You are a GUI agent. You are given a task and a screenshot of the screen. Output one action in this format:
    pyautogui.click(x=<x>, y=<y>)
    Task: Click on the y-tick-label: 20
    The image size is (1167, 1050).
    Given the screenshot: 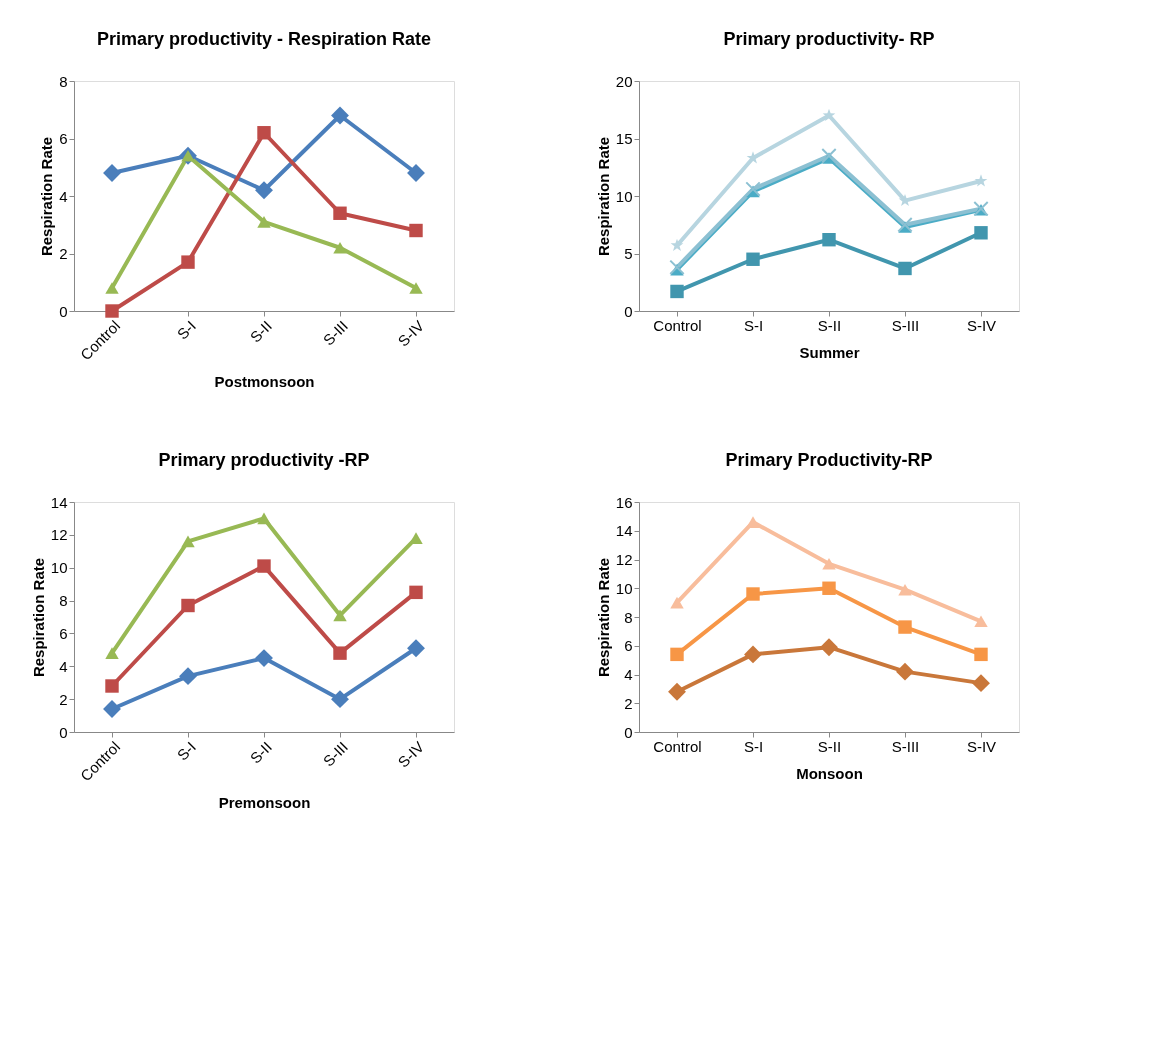 What is the action you would take?
    pyautogui.click(x=624, y=81)
    